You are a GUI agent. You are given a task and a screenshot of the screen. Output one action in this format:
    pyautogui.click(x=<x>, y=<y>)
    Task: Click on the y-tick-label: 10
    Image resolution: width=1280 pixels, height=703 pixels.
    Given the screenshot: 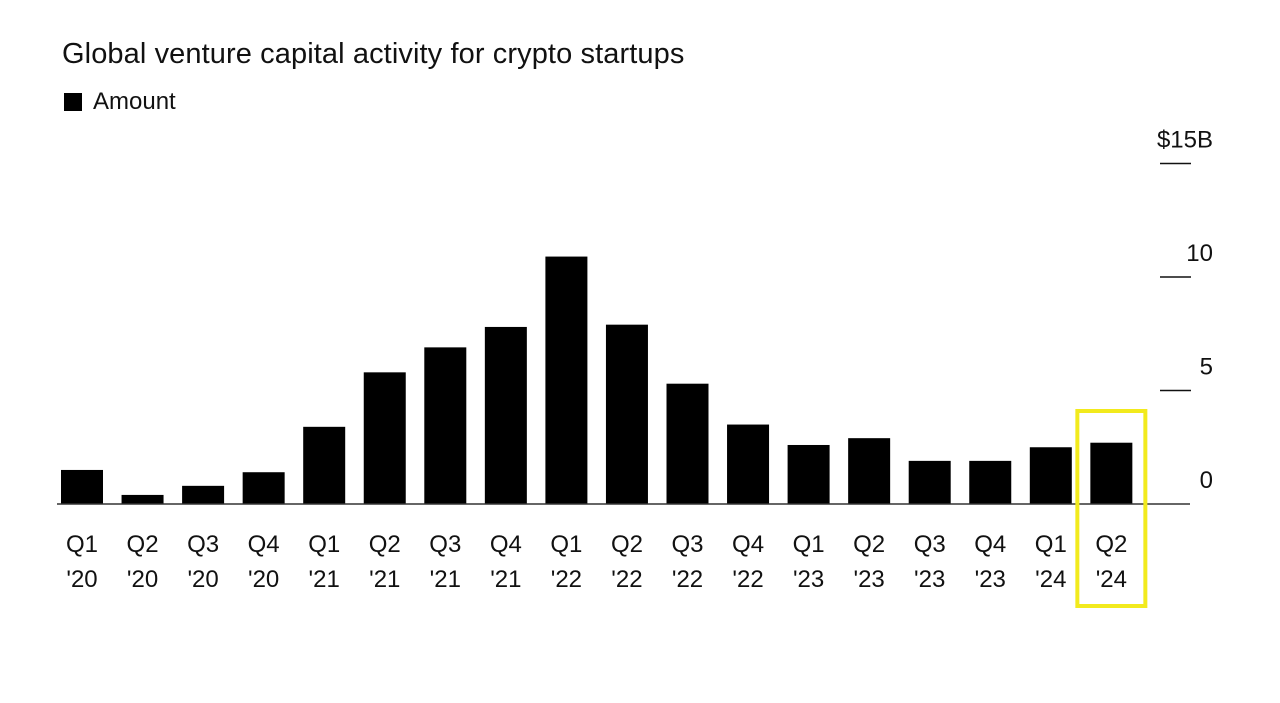 What is the action you would take?
    pyautogui.click(x=1199, y=253)
    